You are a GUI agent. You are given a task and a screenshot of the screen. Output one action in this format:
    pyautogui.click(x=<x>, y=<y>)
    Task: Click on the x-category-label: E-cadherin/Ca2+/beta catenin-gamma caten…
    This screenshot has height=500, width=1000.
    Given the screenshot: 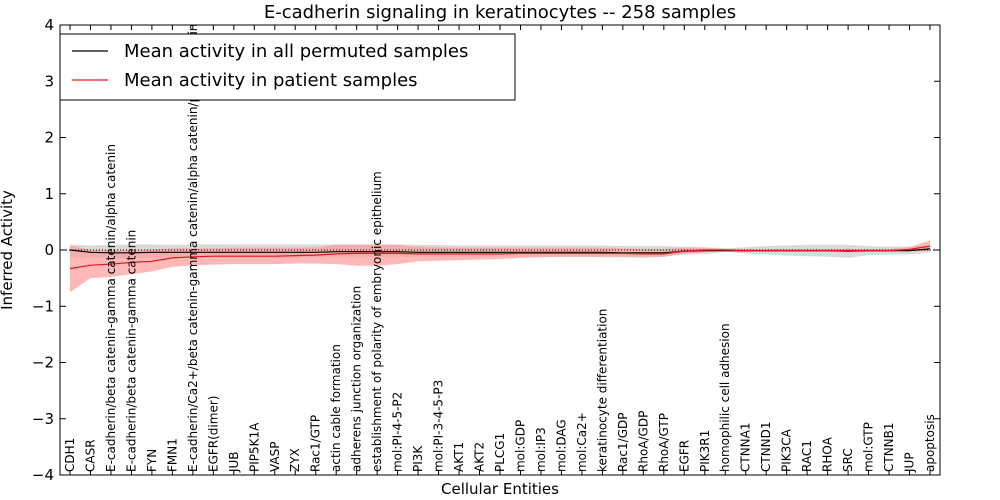 What is the action you would take?
    pyautogui.click(x=193, y=248)
    